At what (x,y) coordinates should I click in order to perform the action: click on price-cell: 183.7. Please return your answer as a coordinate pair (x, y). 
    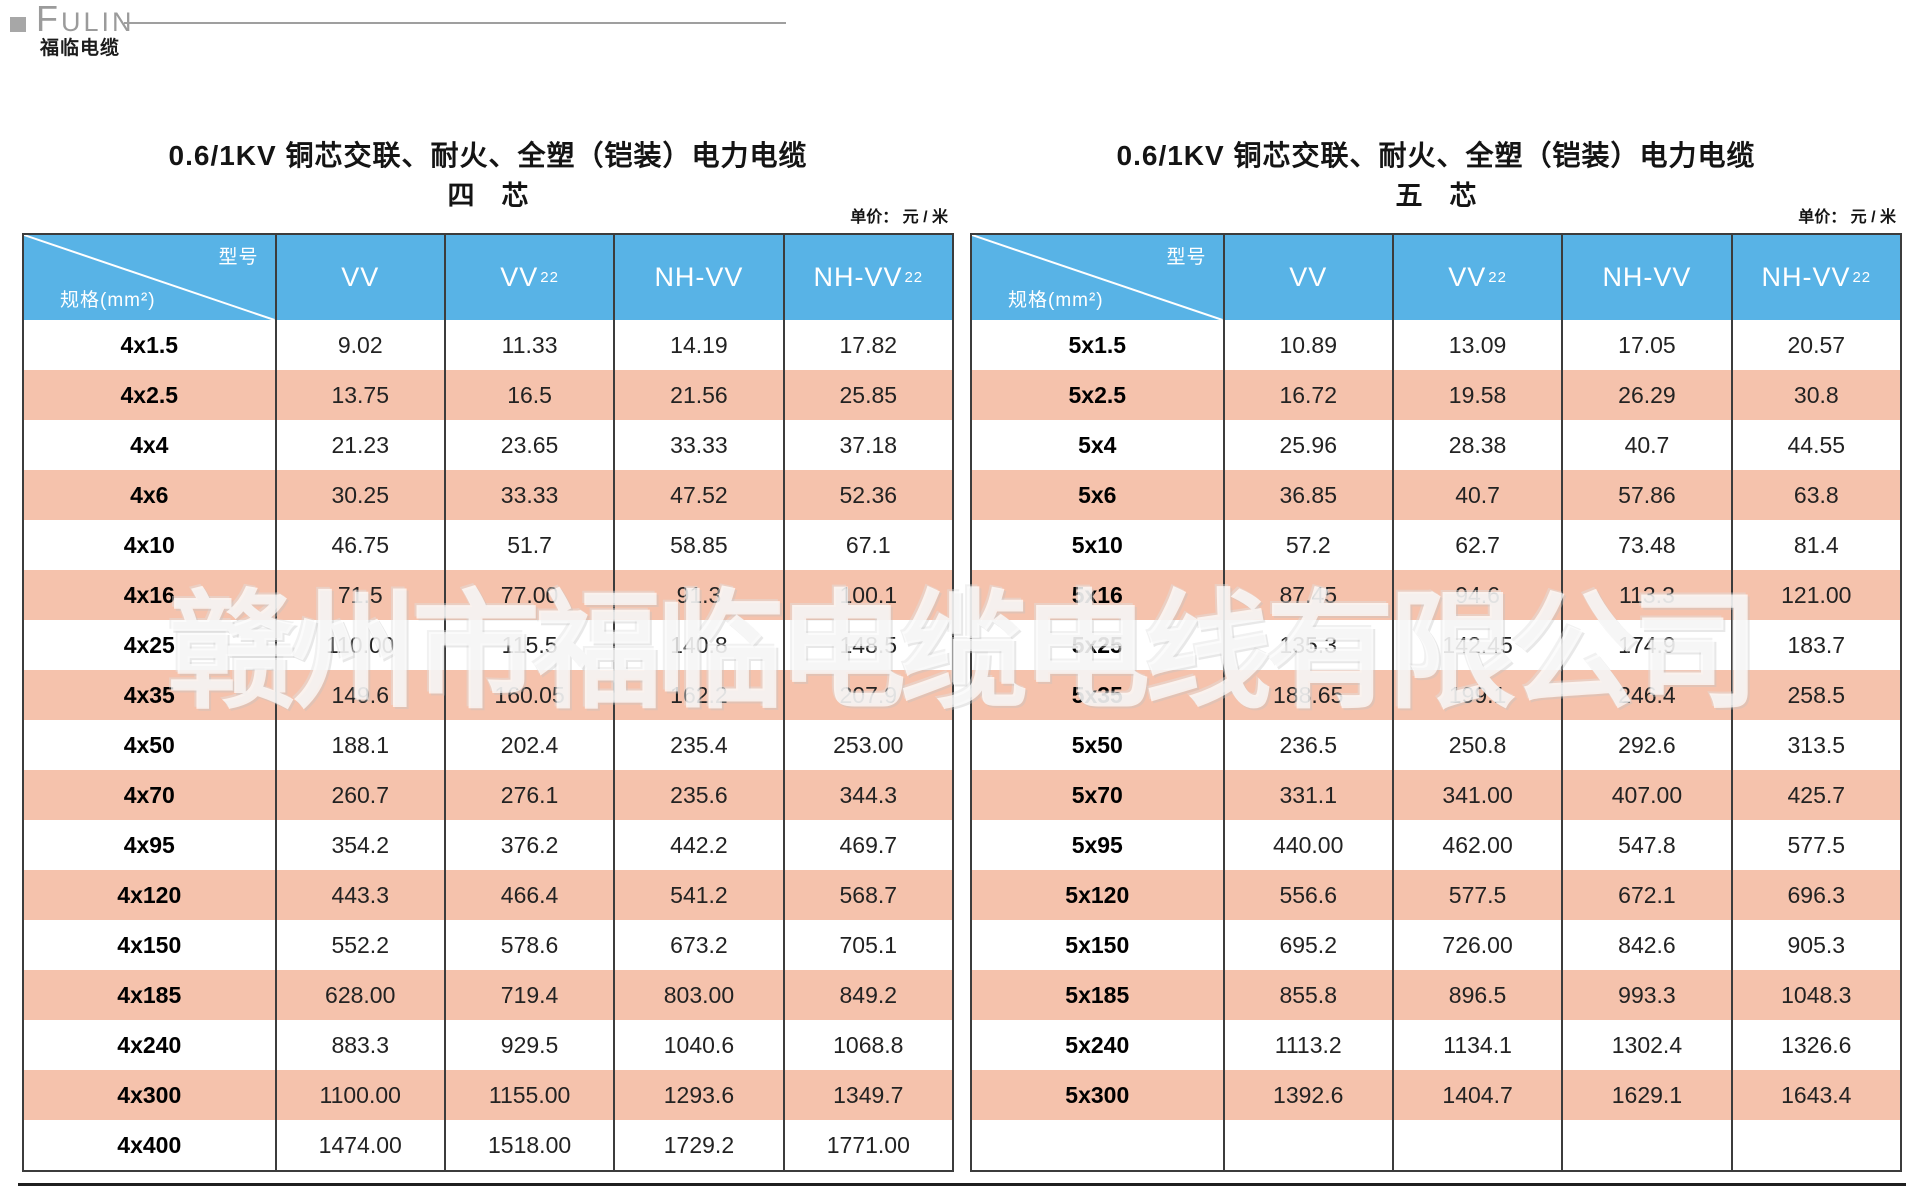
    Looking at the image, I should click on (1815, 645).